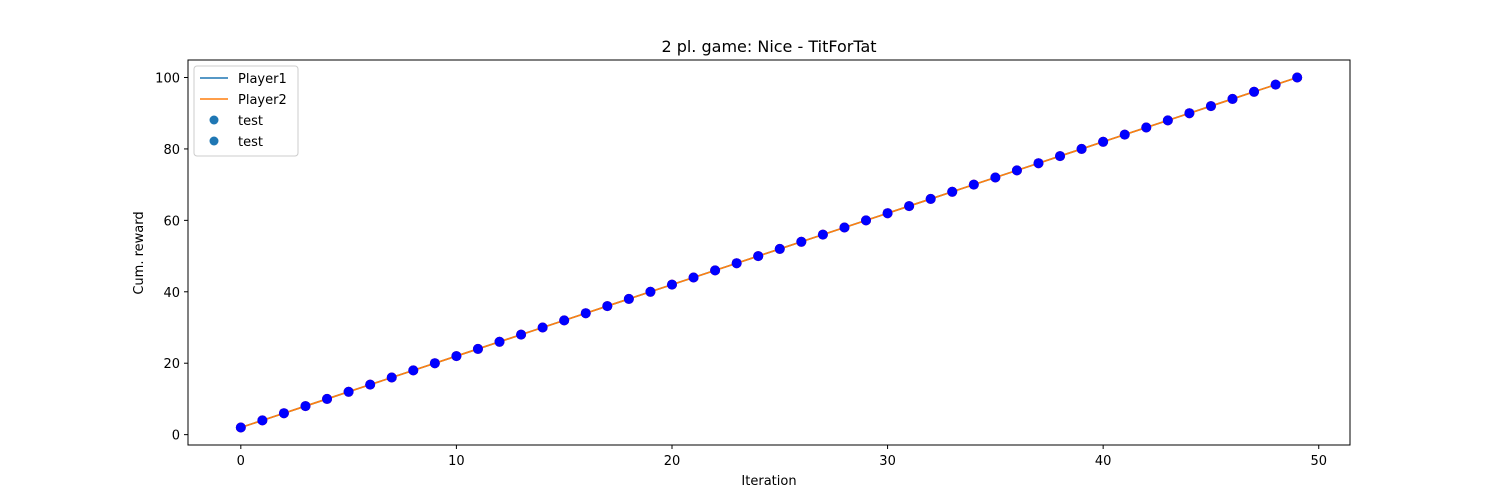 The image size is (1500, 500). I want to click on legend-item: Player1, so click(243, 79).